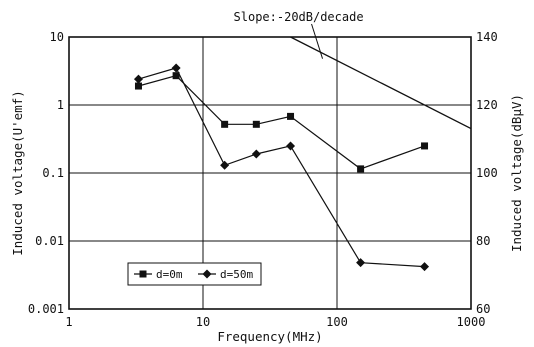 The width and height of the screenshot is (534, 347). I want to click on legend-box, so click(194, 274).